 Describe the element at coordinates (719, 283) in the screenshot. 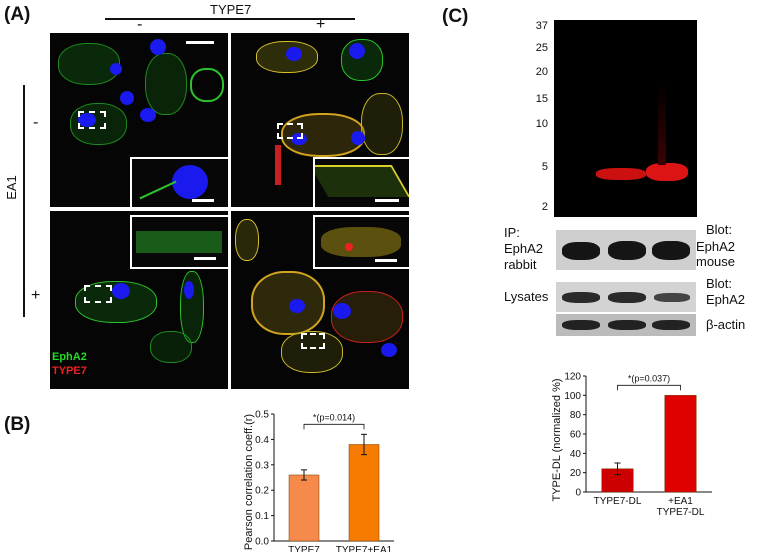

I see `blot2-label-1: Blot:` at that location.